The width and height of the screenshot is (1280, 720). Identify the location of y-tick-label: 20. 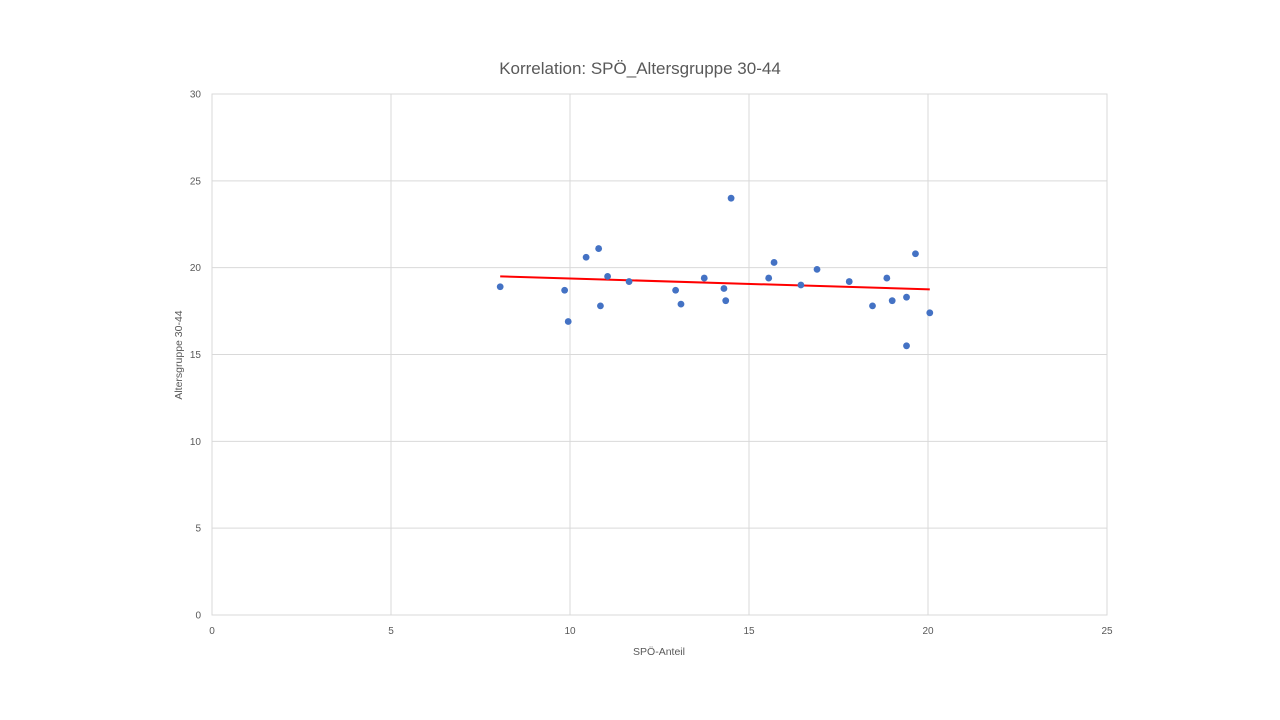
(196, 268).